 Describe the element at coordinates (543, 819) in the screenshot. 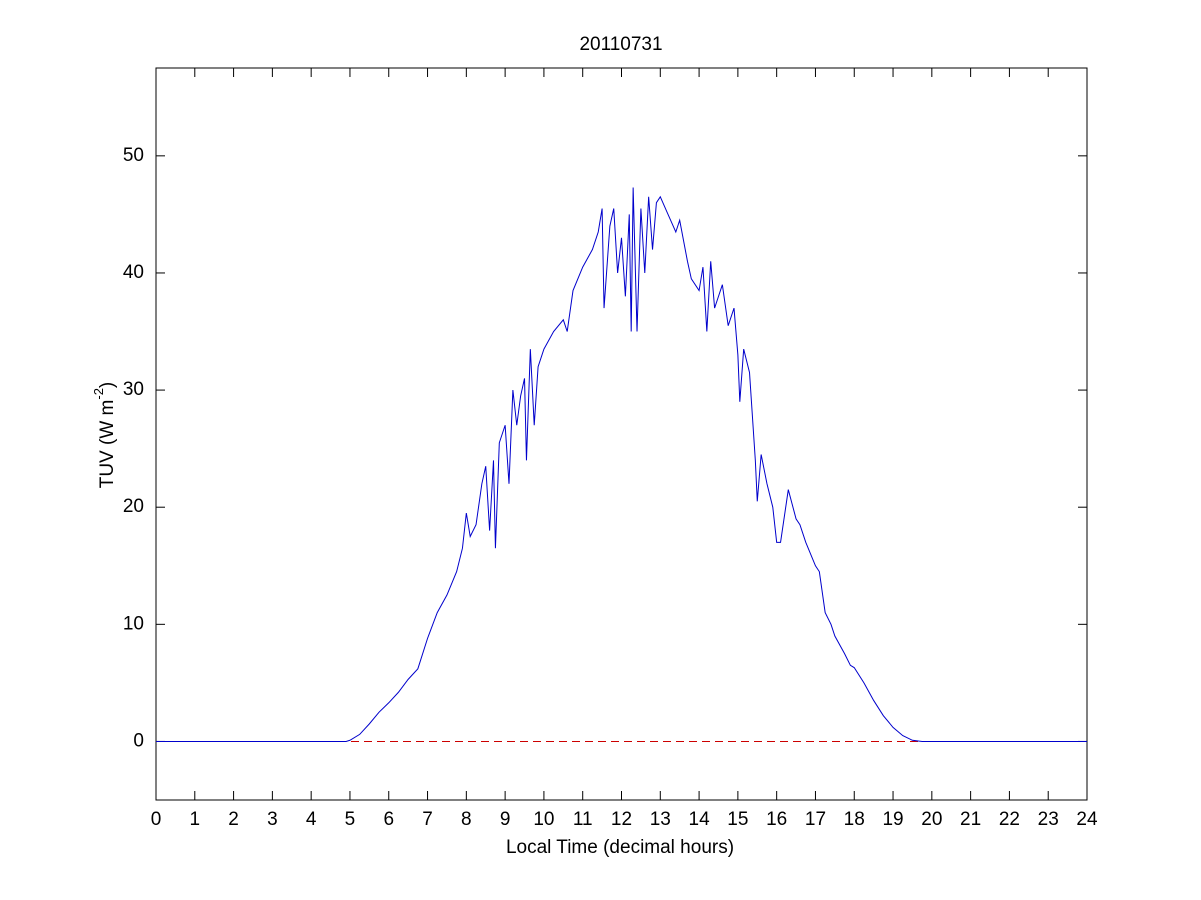

I see `x-tick-label: 10` at that location.